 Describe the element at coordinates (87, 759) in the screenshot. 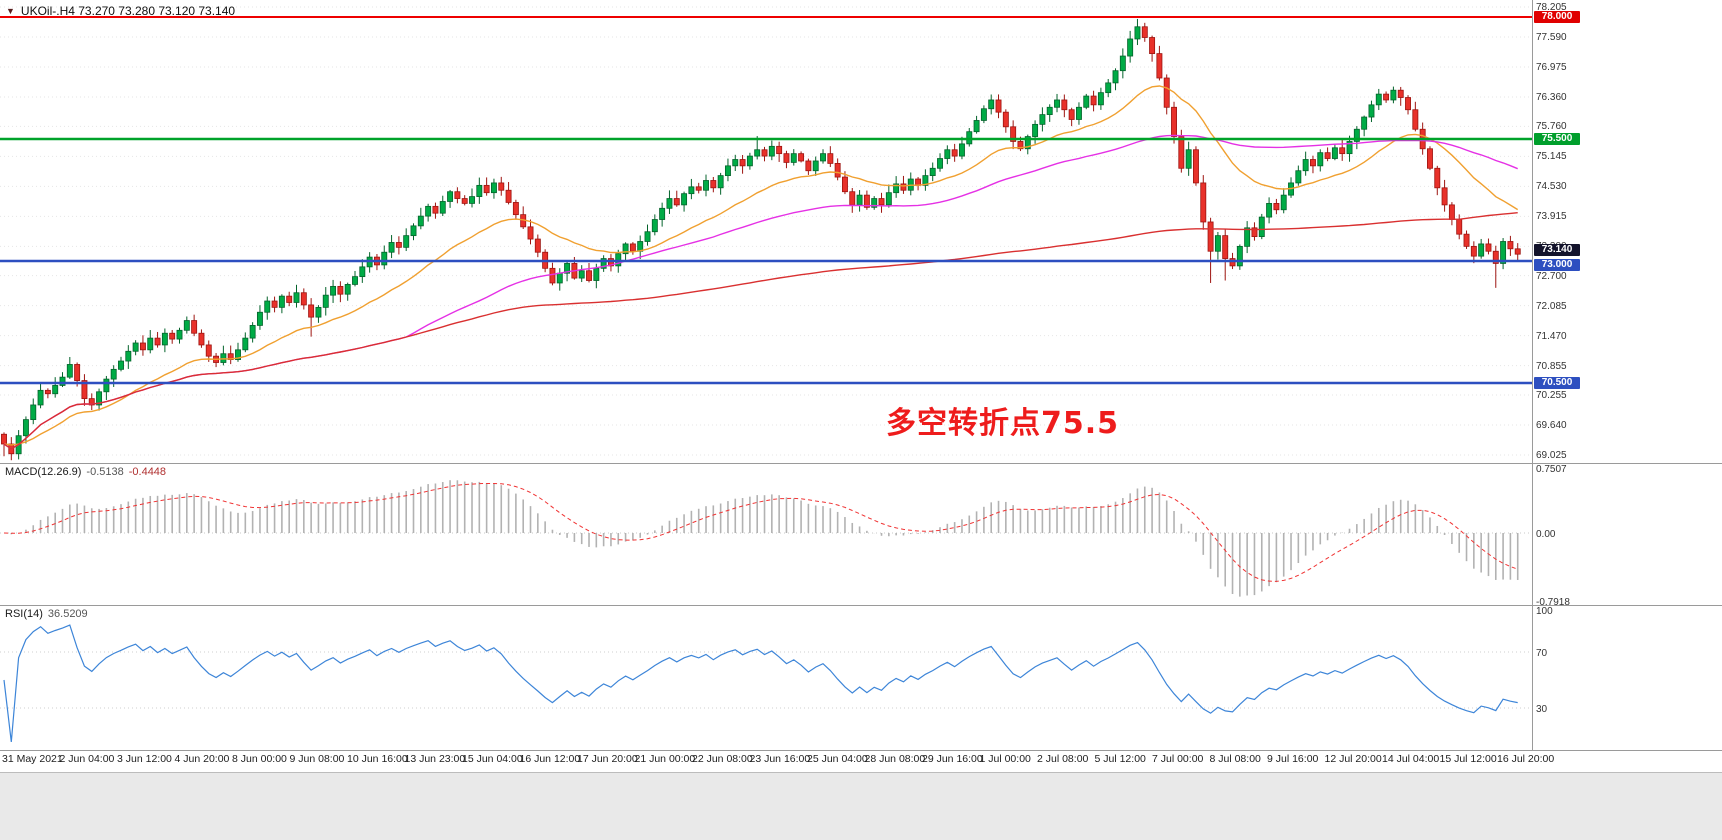

I see `time-axis-label: 2 Jun 04:00` at that location.